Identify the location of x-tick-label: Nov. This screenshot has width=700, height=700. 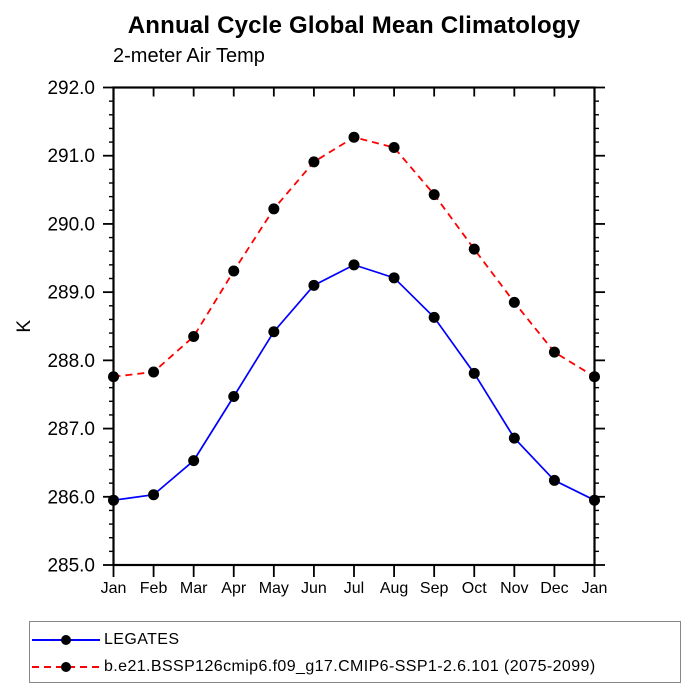
(514, 588).